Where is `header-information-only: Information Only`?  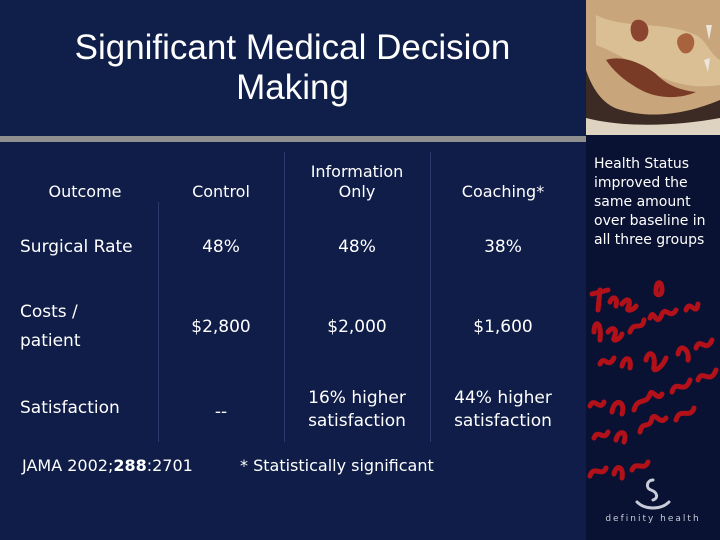
header-information-only: Information Only is located at coordinates (357, 181).